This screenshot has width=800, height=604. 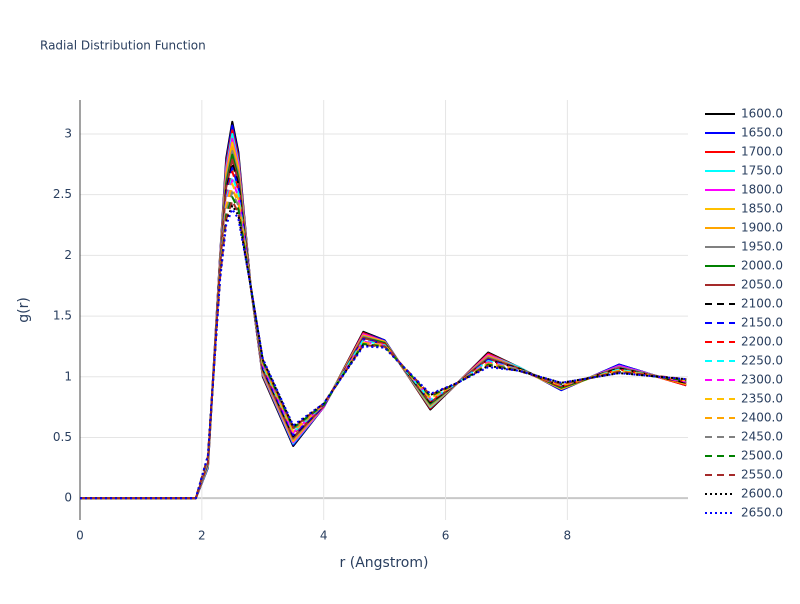 What do you see at coordinates (762, 114) in the screenshot?
I see `legend-label: 1600.0` at bounding box center [762, 114].